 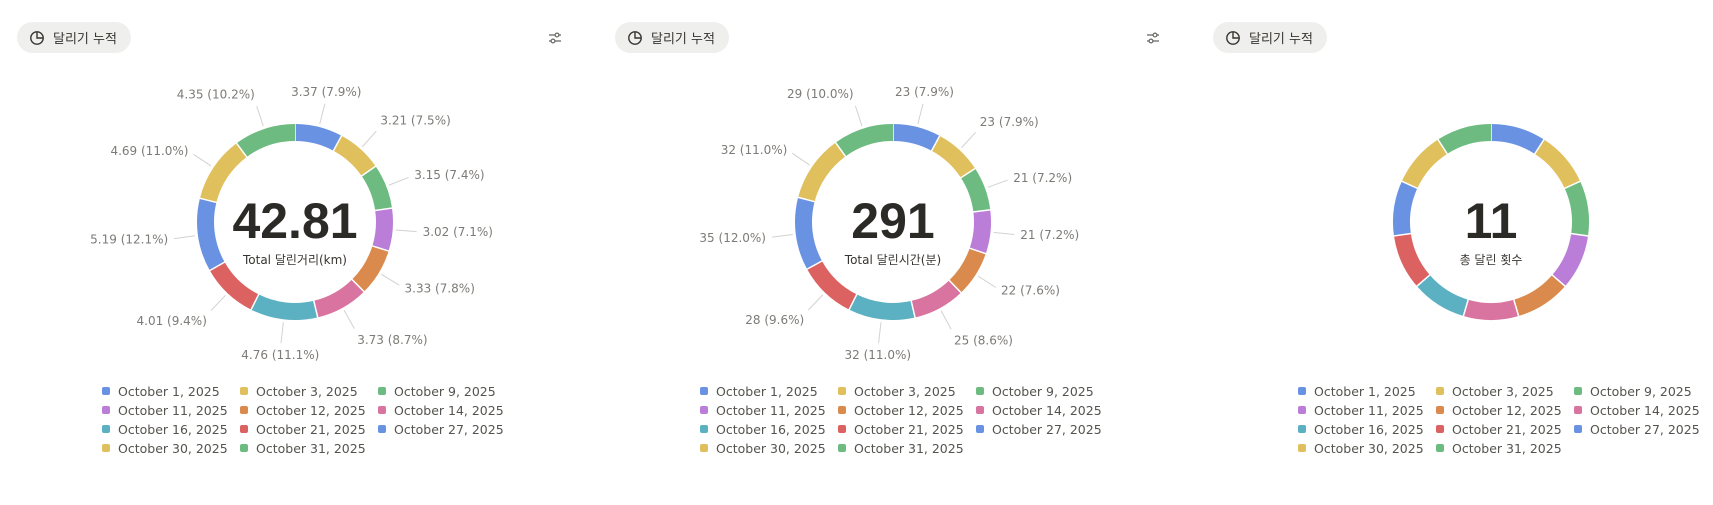 I want to click on legend-label: October 11, 2025, so click(x=771, y=410).